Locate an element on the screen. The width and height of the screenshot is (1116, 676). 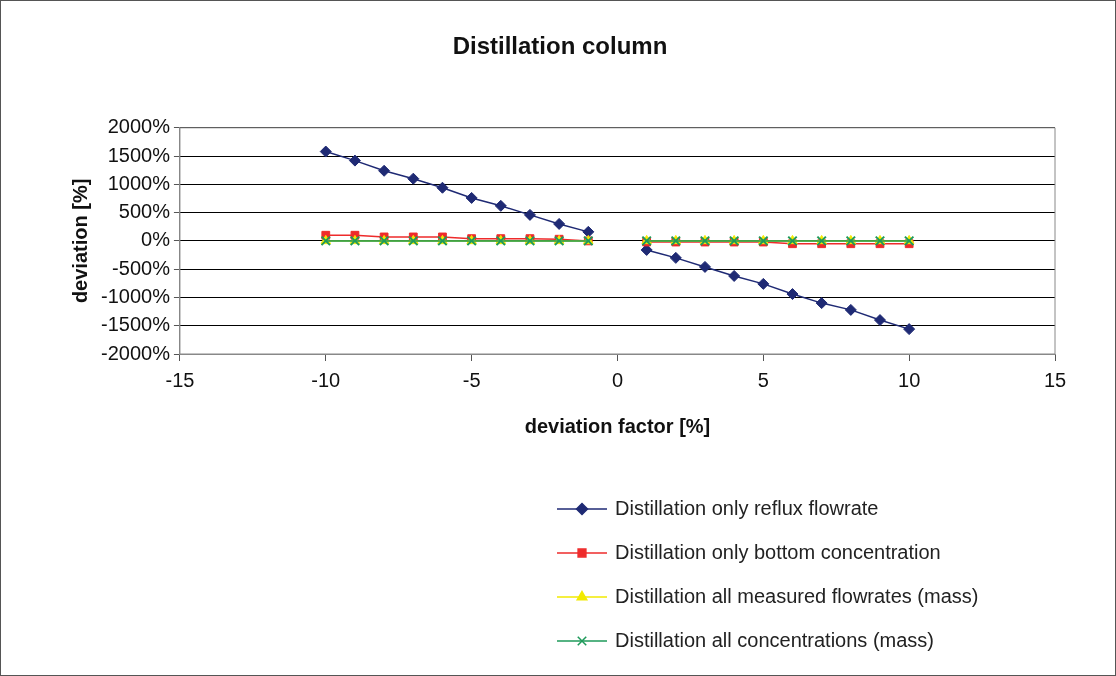
y-tick-label: -1500% is located at coordinates (136, 324).